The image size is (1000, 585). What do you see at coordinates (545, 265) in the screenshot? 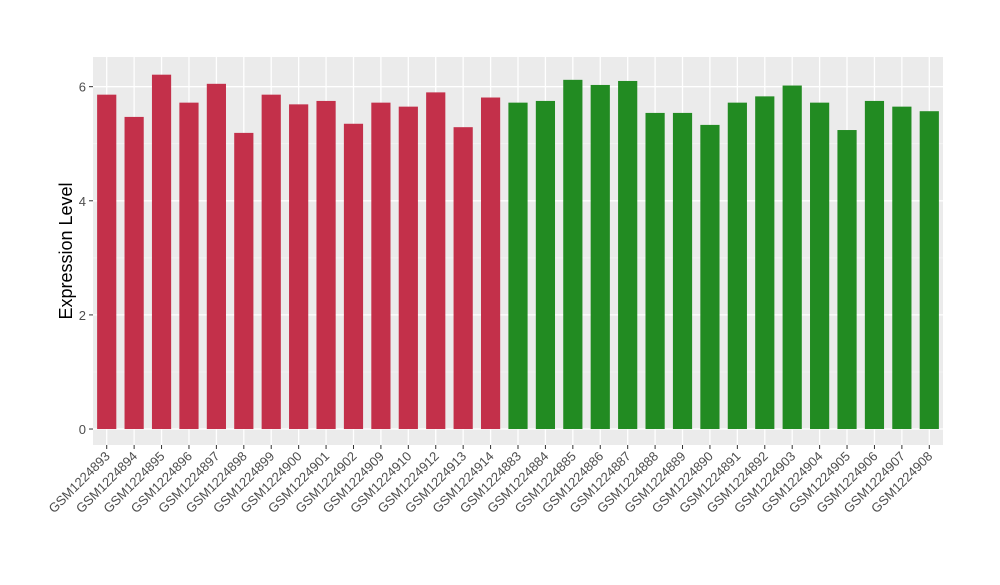
I see `bar-GSM1224884` at bounding box center [545, 265].